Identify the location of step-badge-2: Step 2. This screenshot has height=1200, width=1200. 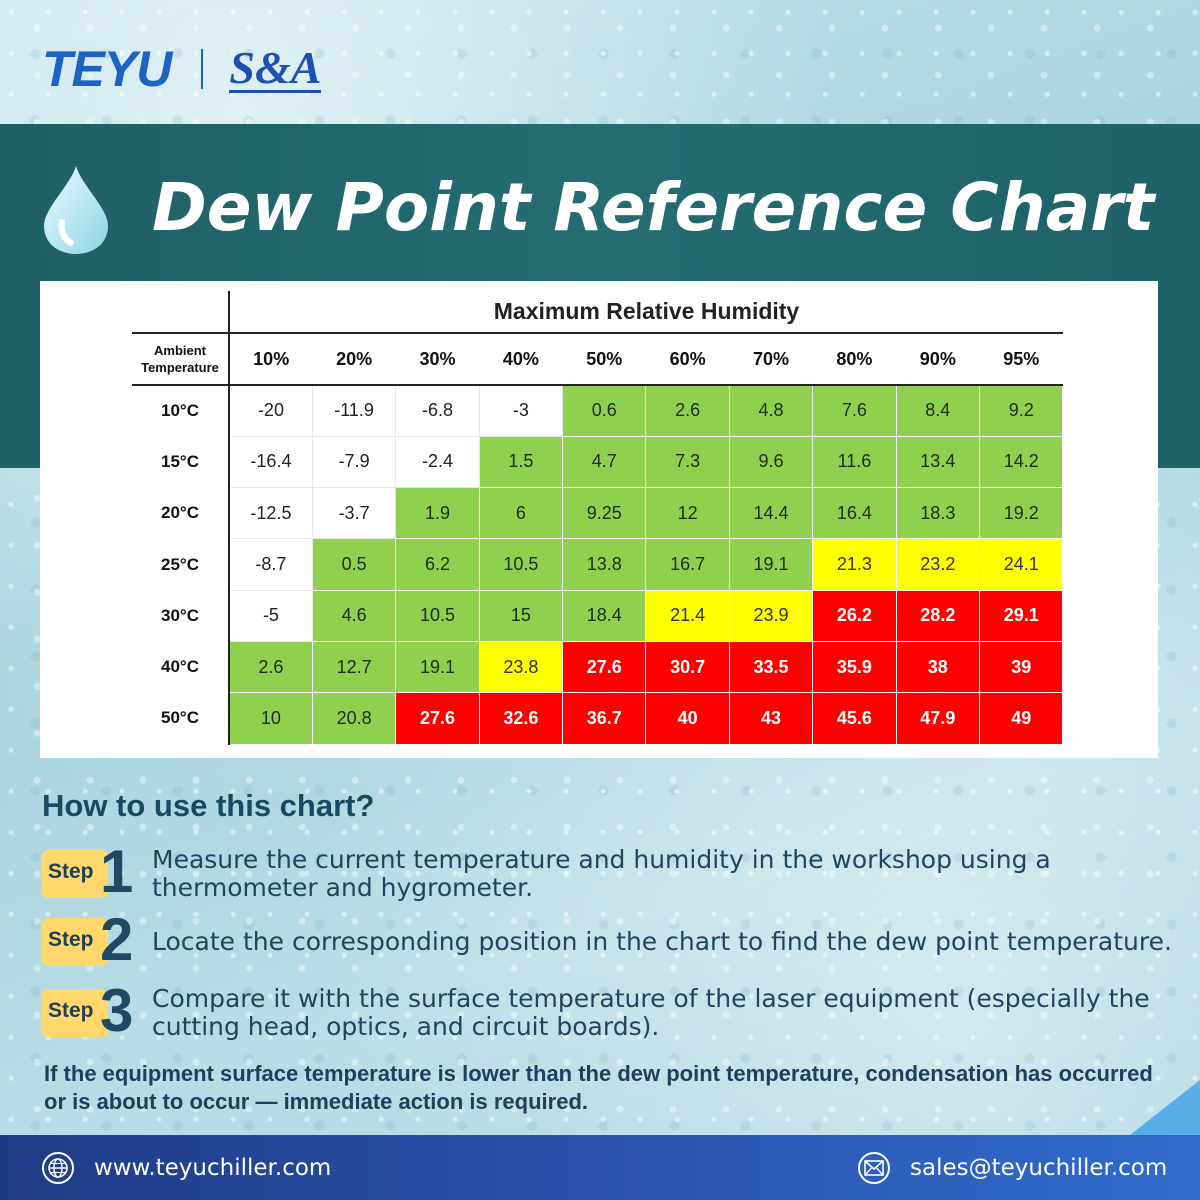
(90, 940).